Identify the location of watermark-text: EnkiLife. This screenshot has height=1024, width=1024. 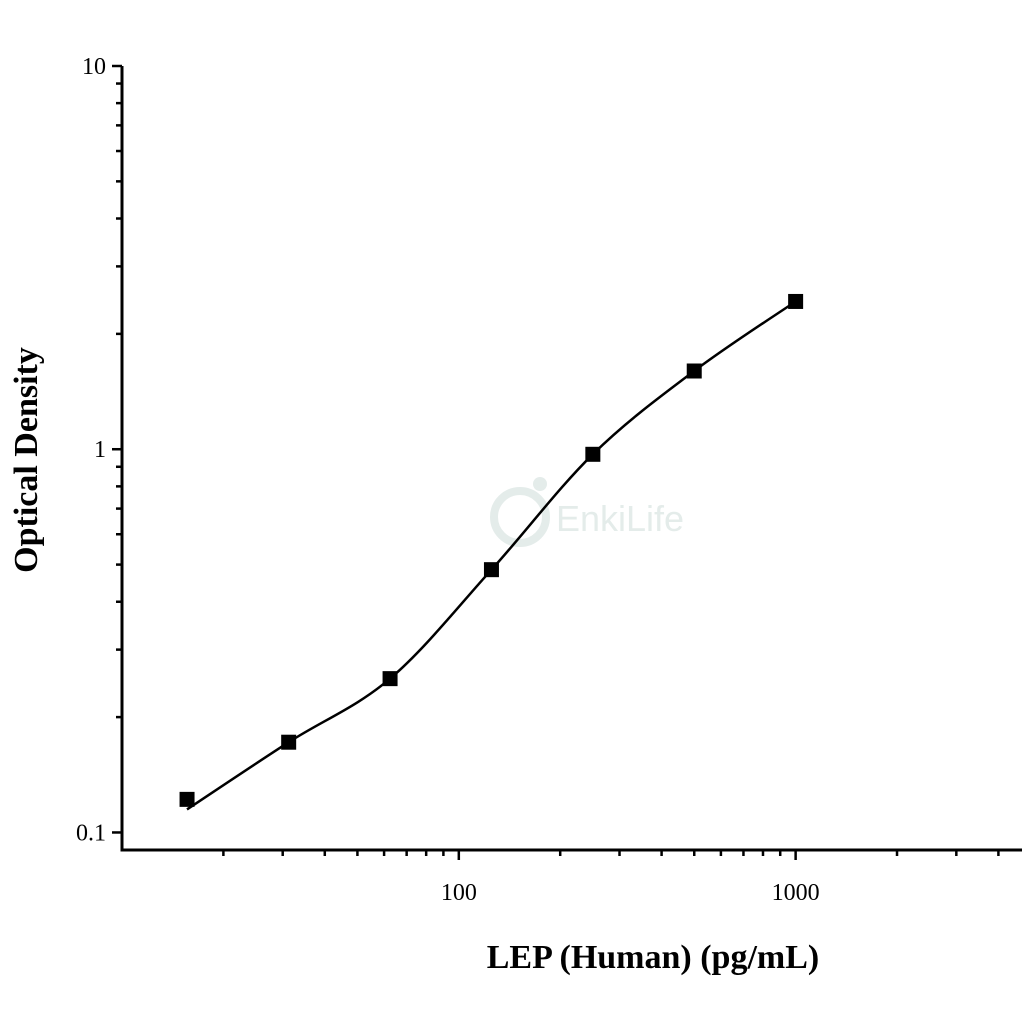
(620, 518).